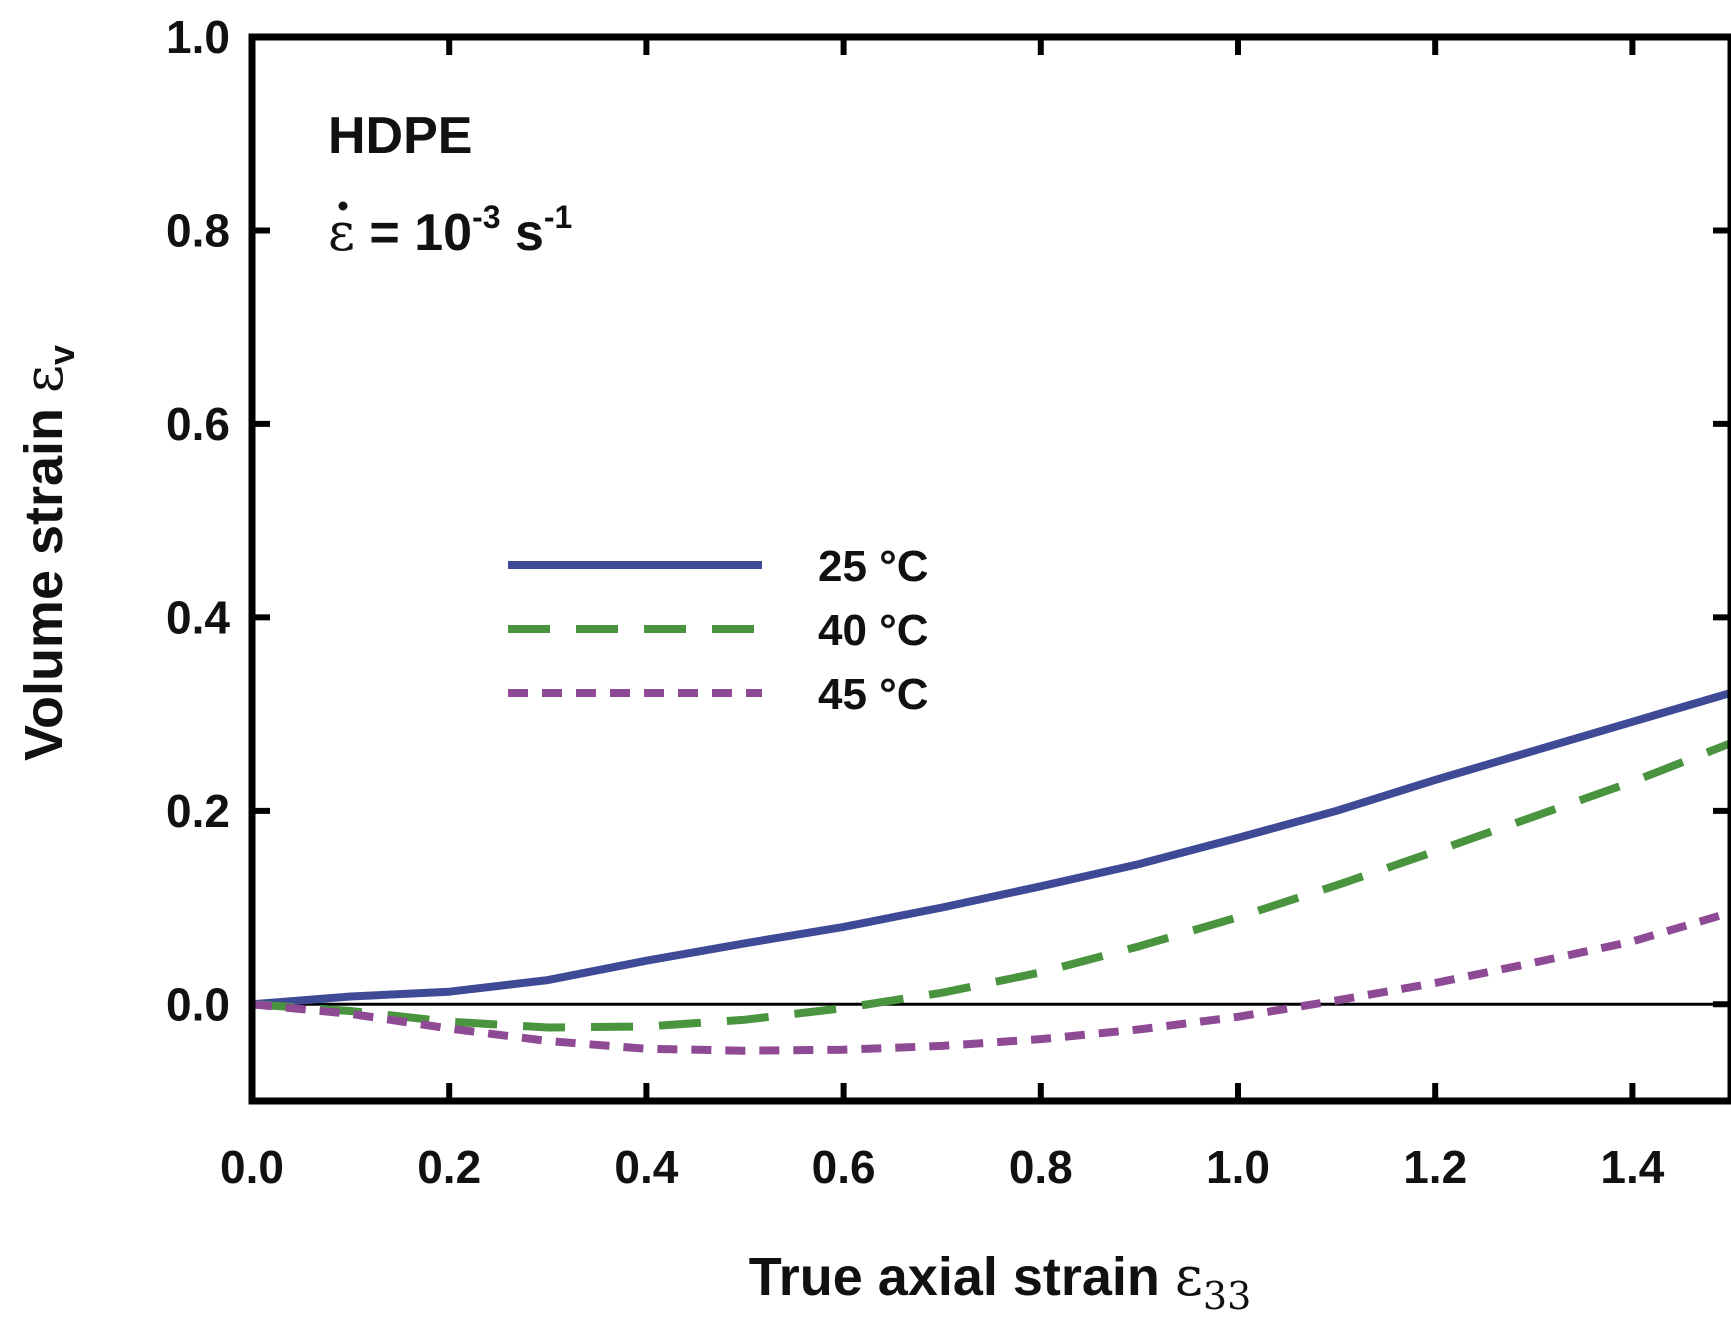 Image resolution: width=1731 pixels, height=1320 pixels. I want to click on y-tick-label: 1.0, so click(198, 37).